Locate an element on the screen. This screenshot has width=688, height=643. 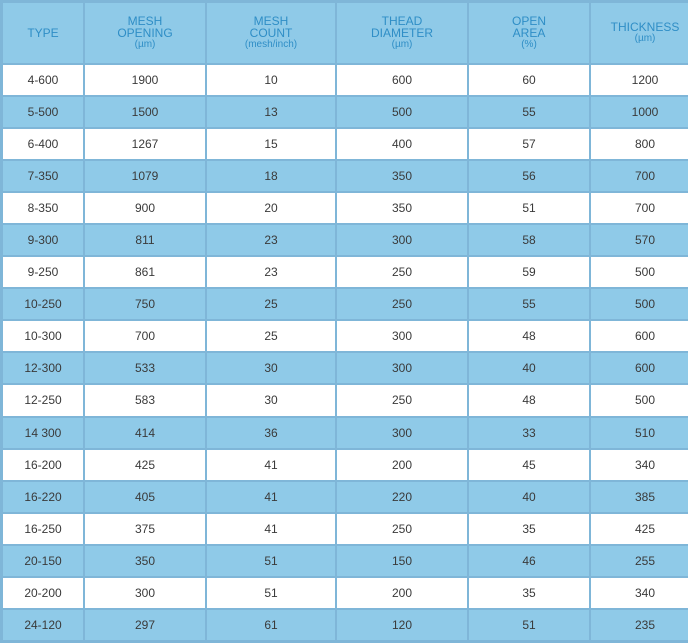
table-cell-type: 12-300 is located at coordinates (43, 368).